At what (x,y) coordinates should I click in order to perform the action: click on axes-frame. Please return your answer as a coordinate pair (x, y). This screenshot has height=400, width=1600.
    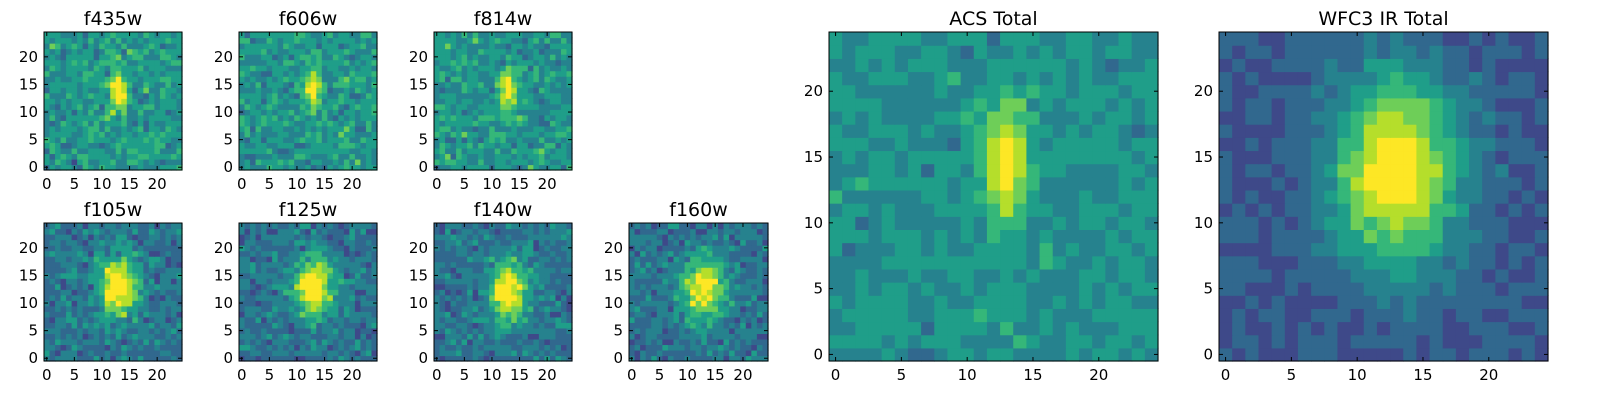
    Looking at the image, I should click on (113, 101).